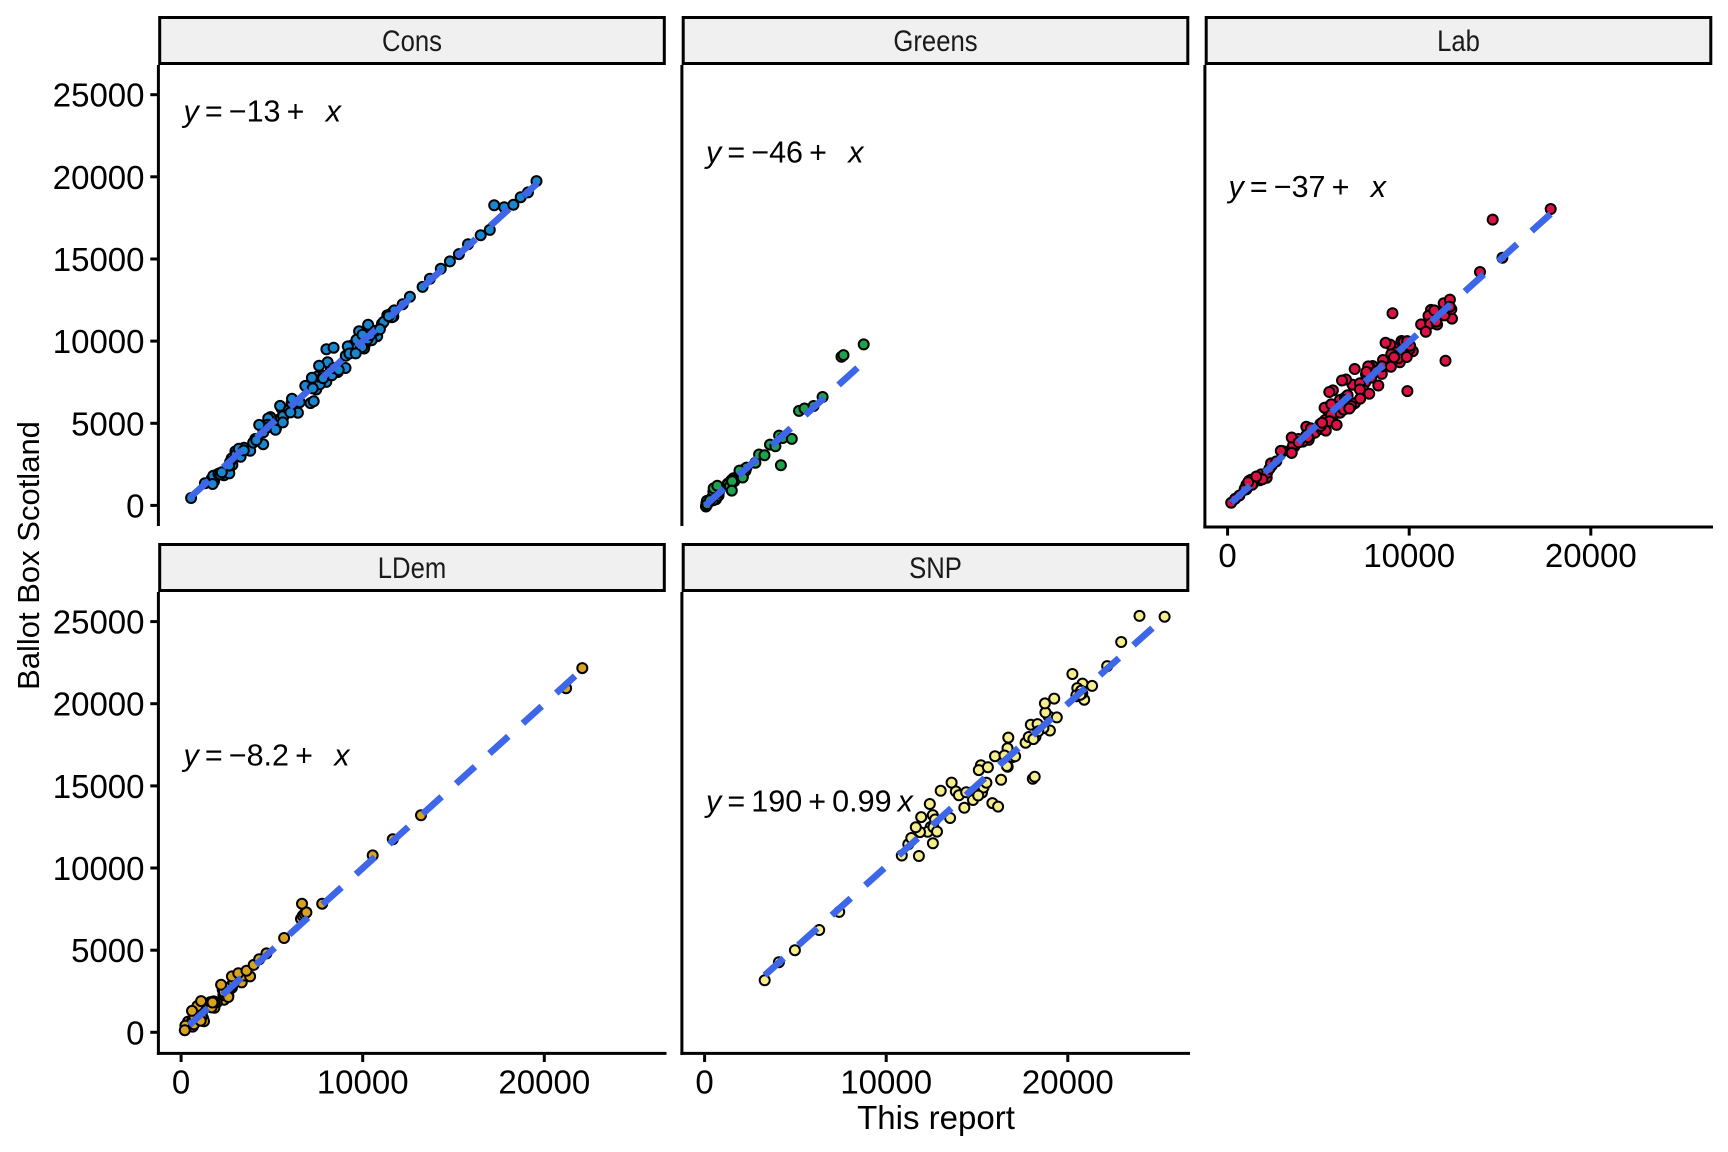 The width and height of the screenshot is (1728, 1152). I want to click on svg-text: y = −46 + x, so click(784, 153).